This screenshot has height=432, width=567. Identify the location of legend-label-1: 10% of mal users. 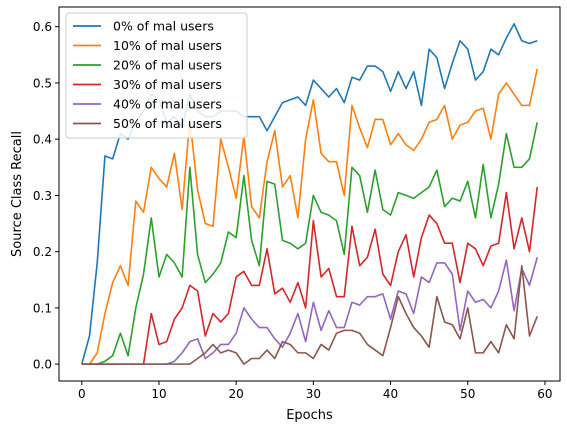
(167, 45).